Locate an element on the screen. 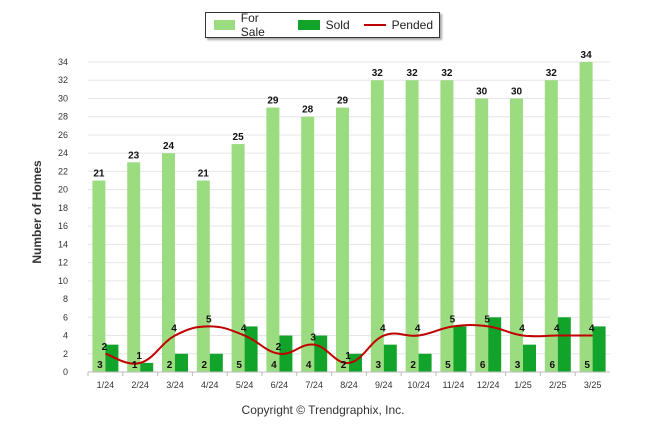  label-sold: 1 is located at coordinates (135, 365).